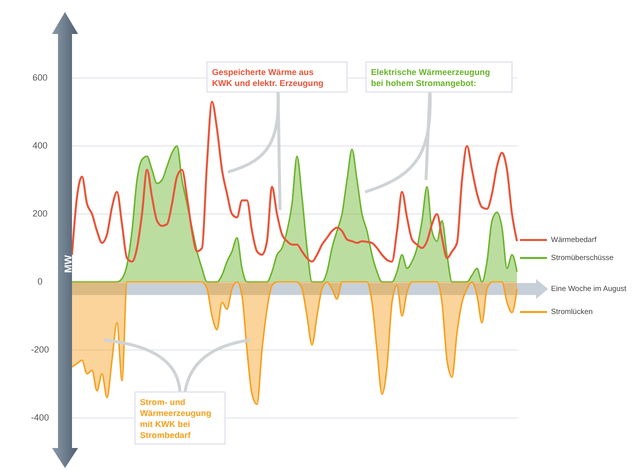 This screenshot has width=635, height=470. I want to click on y-tick-label: -200, so click(40, 349).